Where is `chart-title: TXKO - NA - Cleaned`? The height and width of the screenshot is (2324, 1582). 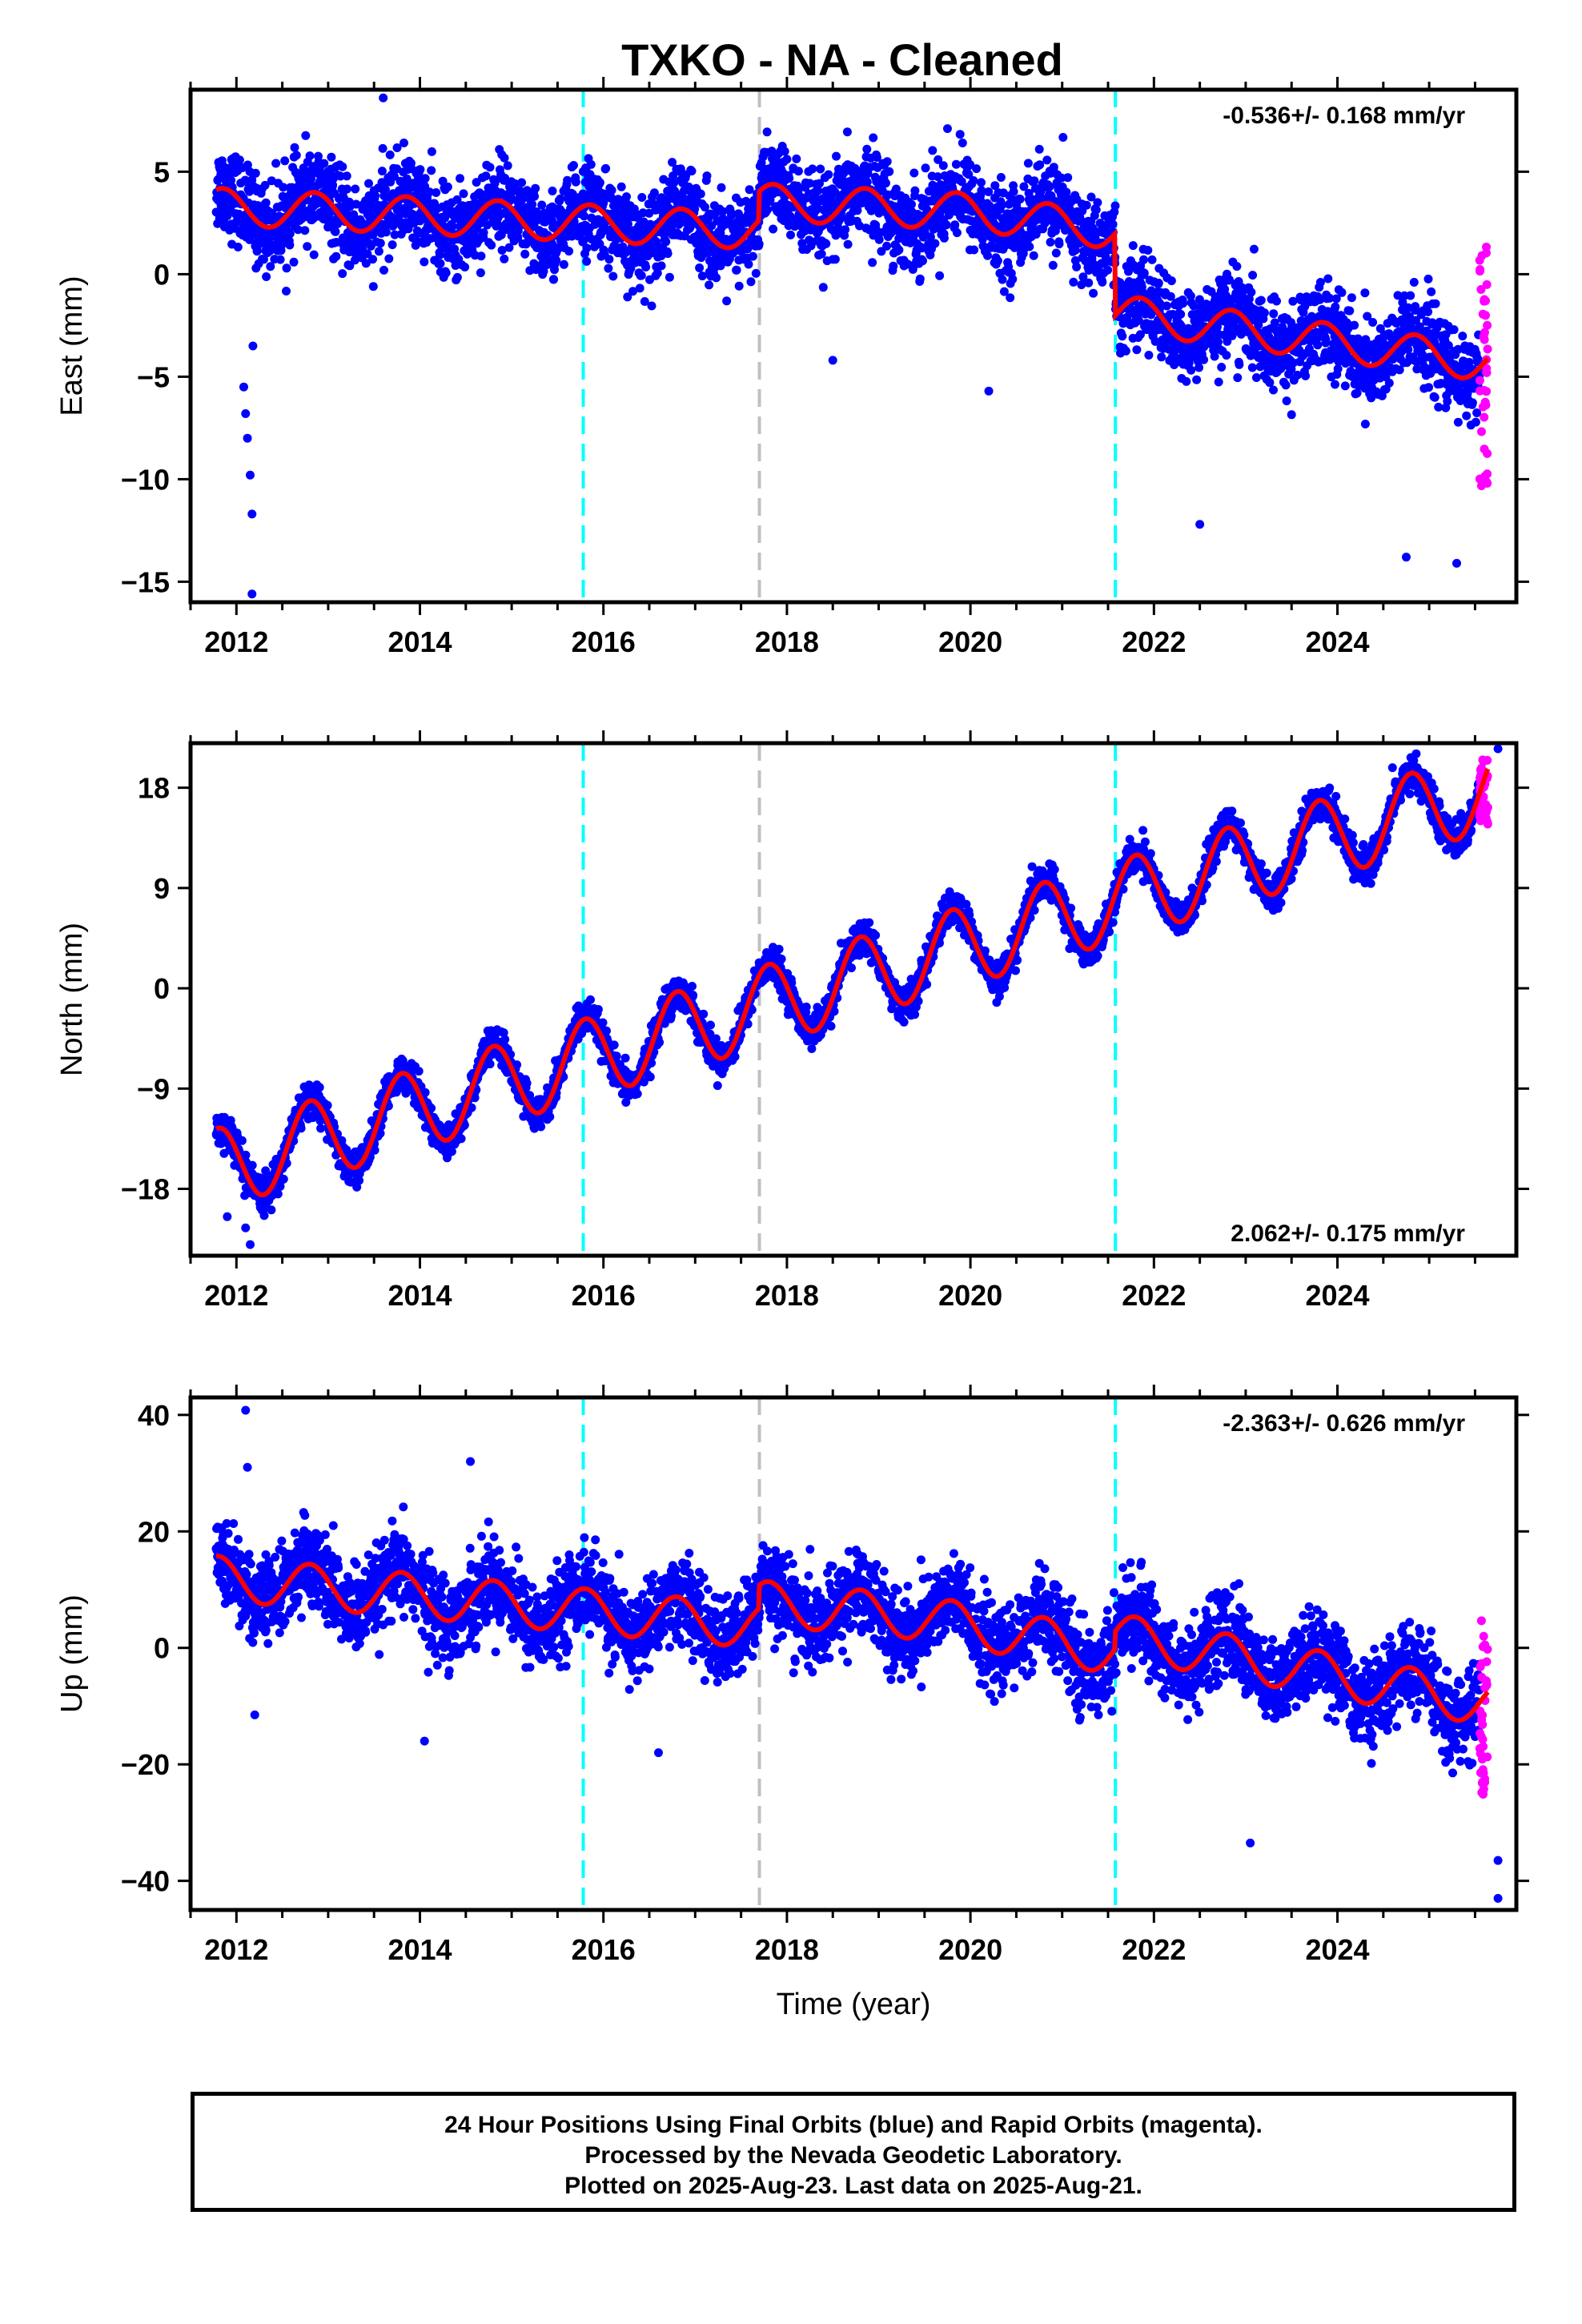
chart-title: TXKO - NA - Cleaned is located at coordinates (842, 60).